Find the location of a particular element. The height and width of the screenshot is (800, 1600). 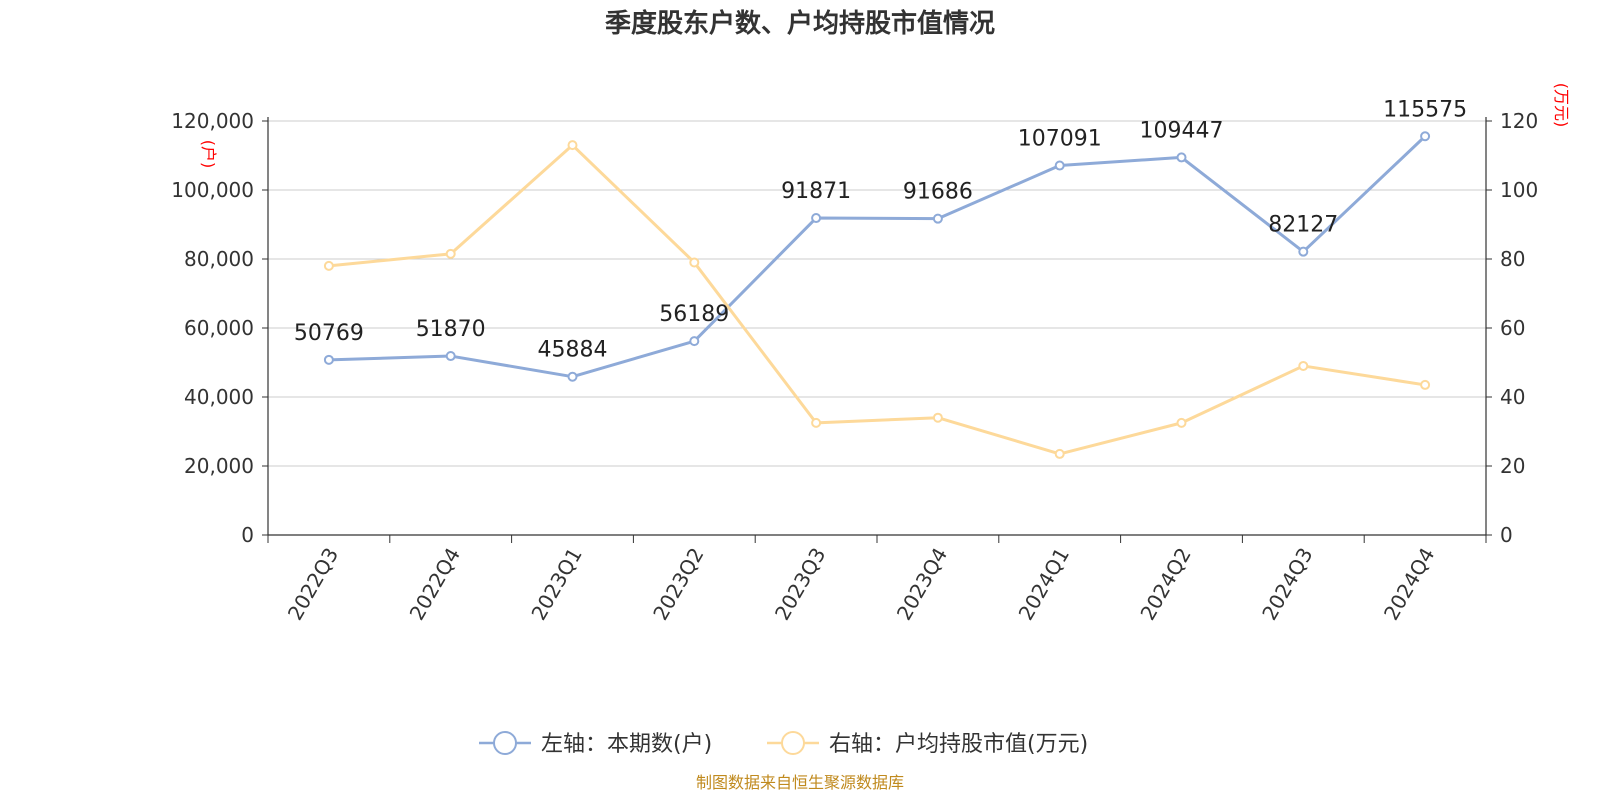

data-label: 115575 is located at coordinates (1425, 109).